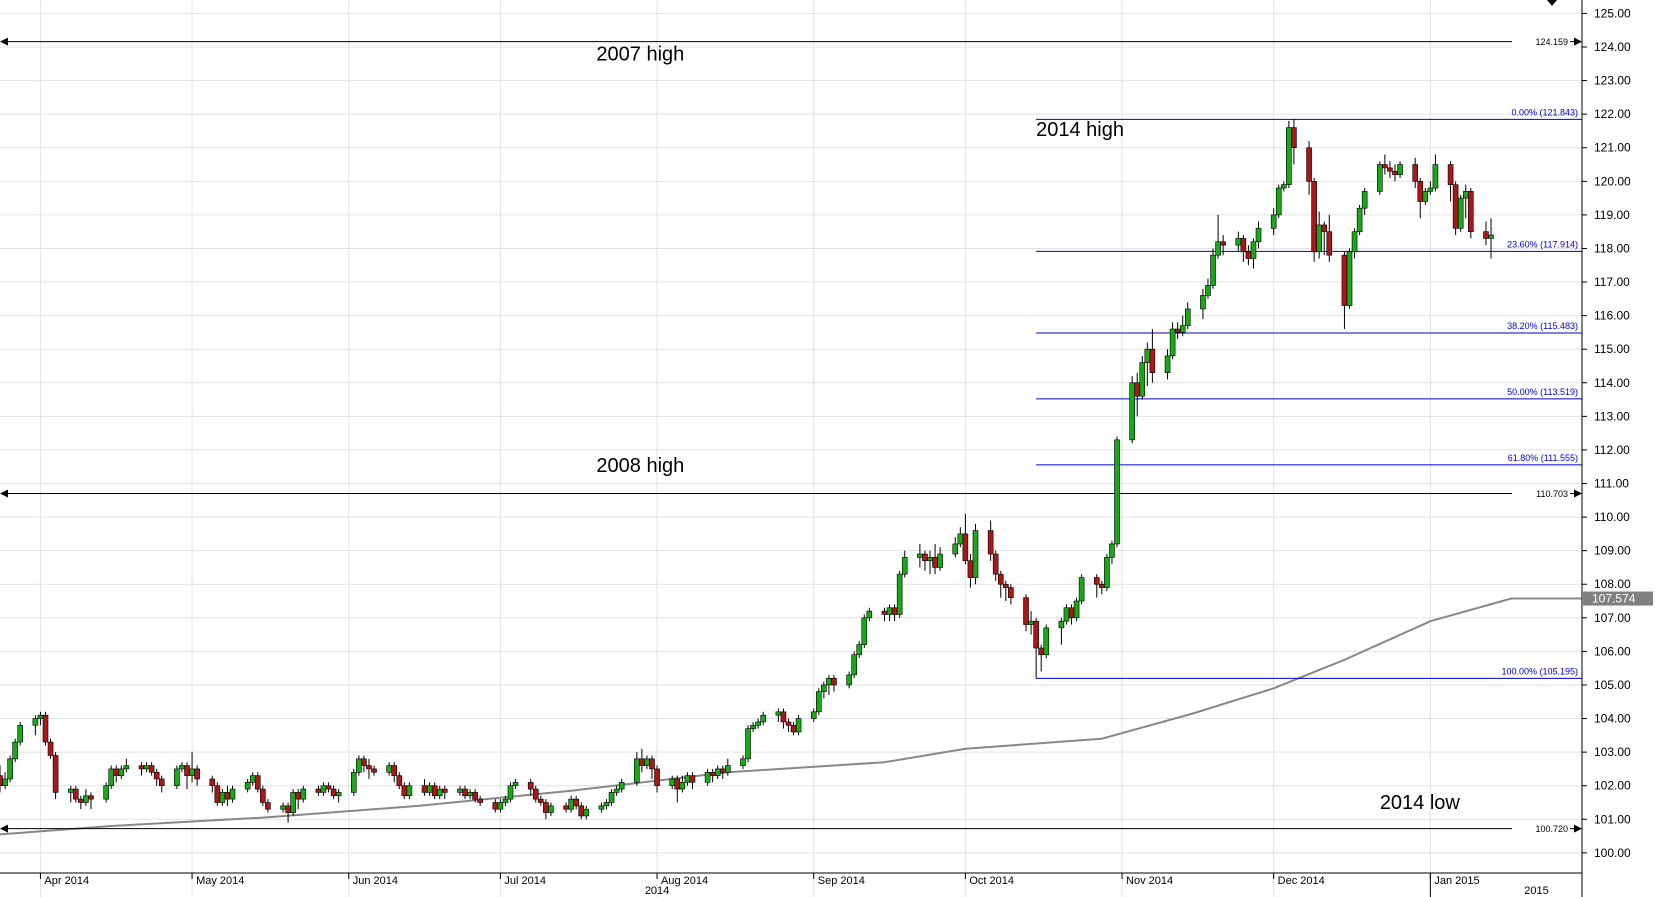 This screenshot has height=897, width=1655. Describe the element at coordinates (1612, 181) in the screenshot. I see `y-tick-label: 120.00` at that location.